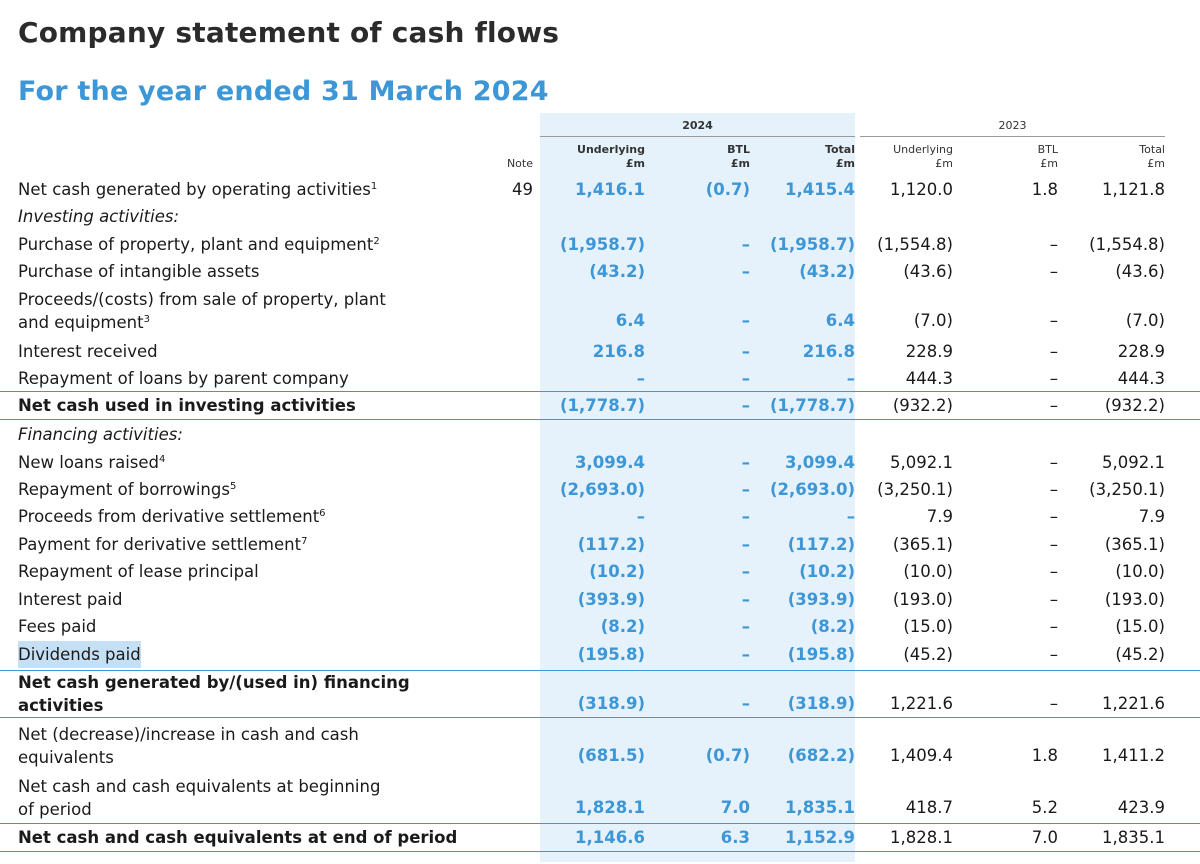  Describe the element at coordinates (611, 544) in the screenshot. I see `cell-2024-underlying: (117.2)` at that location.